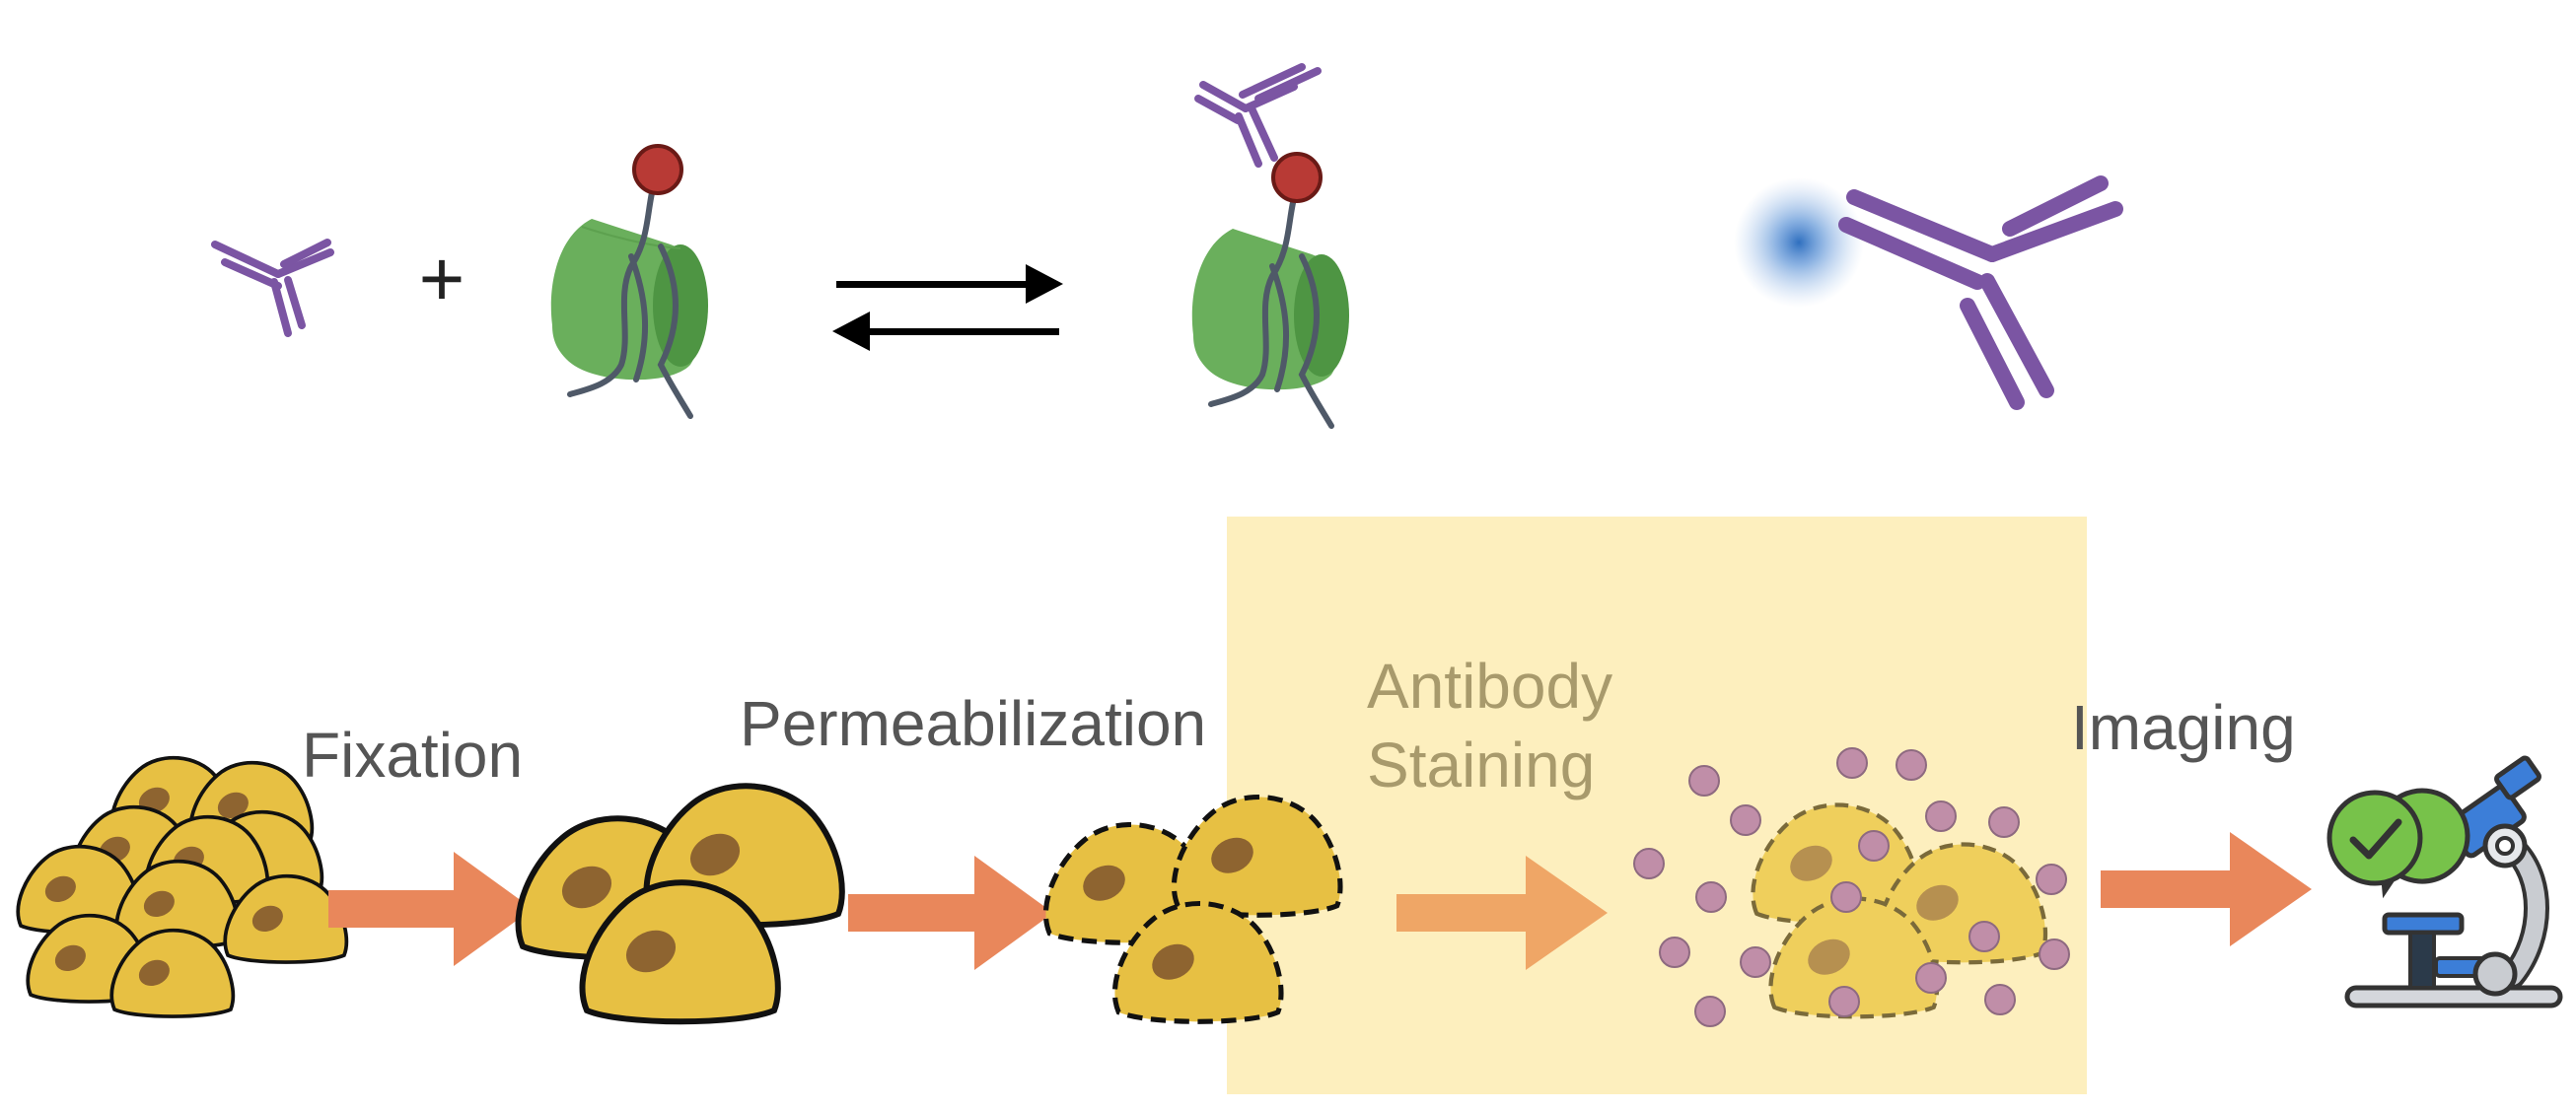  I want to click on label-fixation: Fixation, so click(413, 755).